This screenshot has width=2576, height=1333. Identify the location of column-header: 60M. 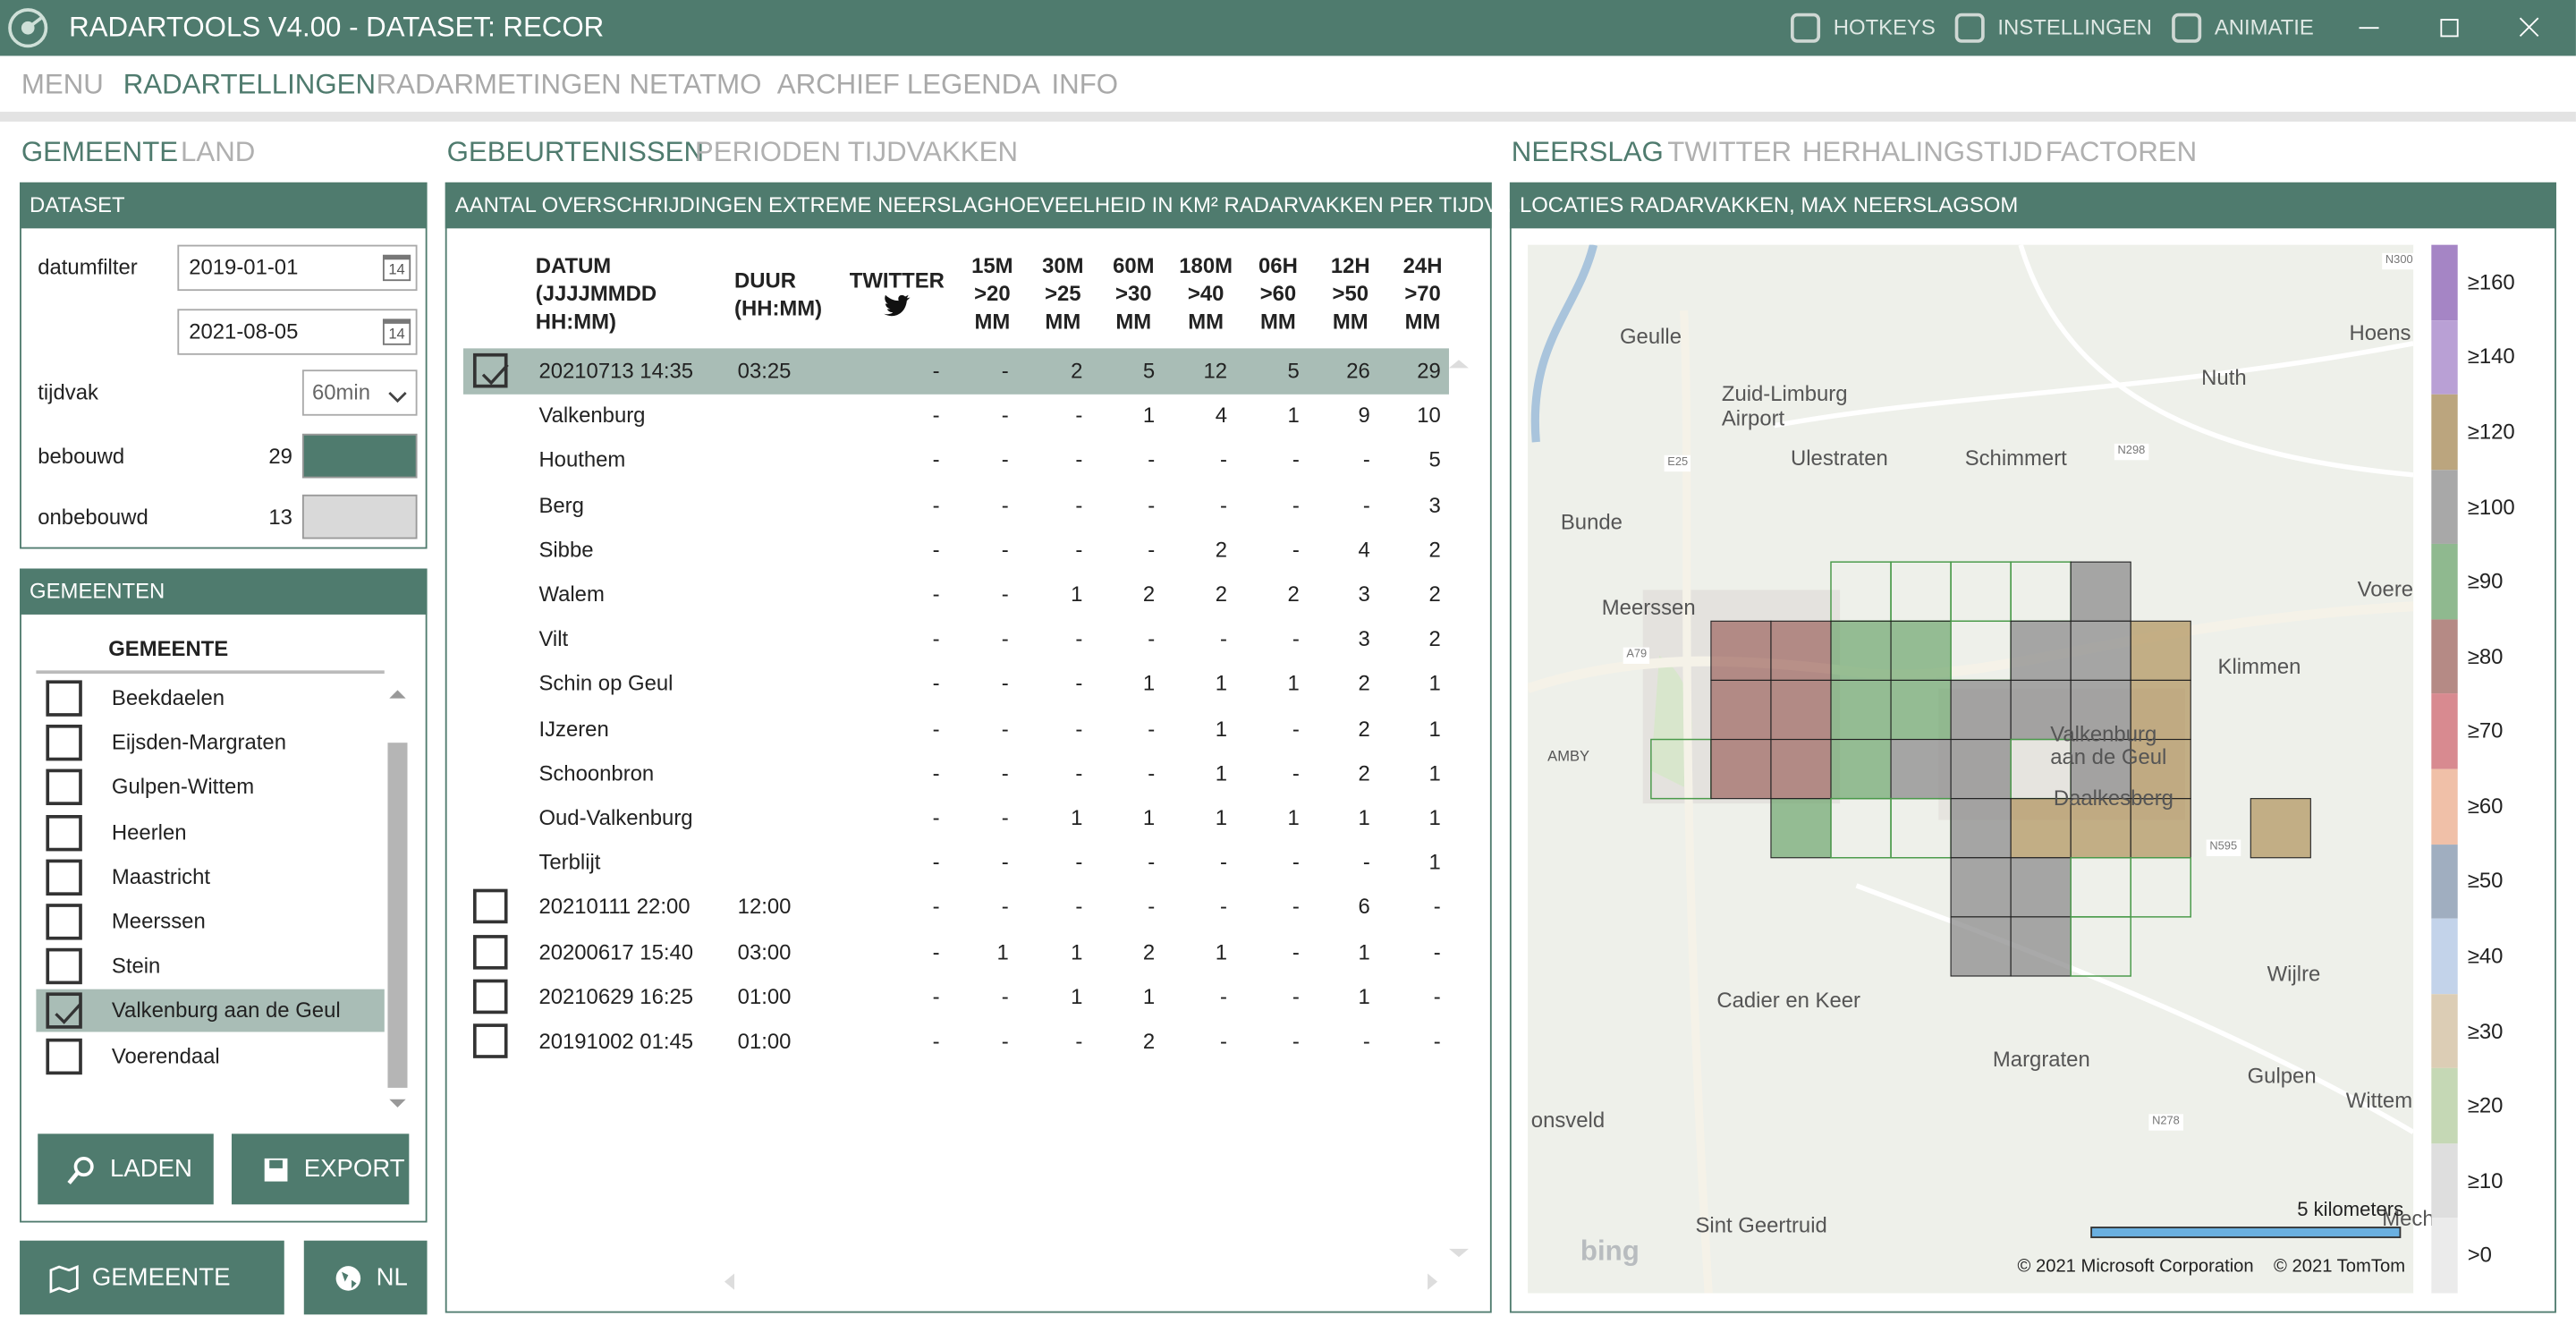
(1134, 265).